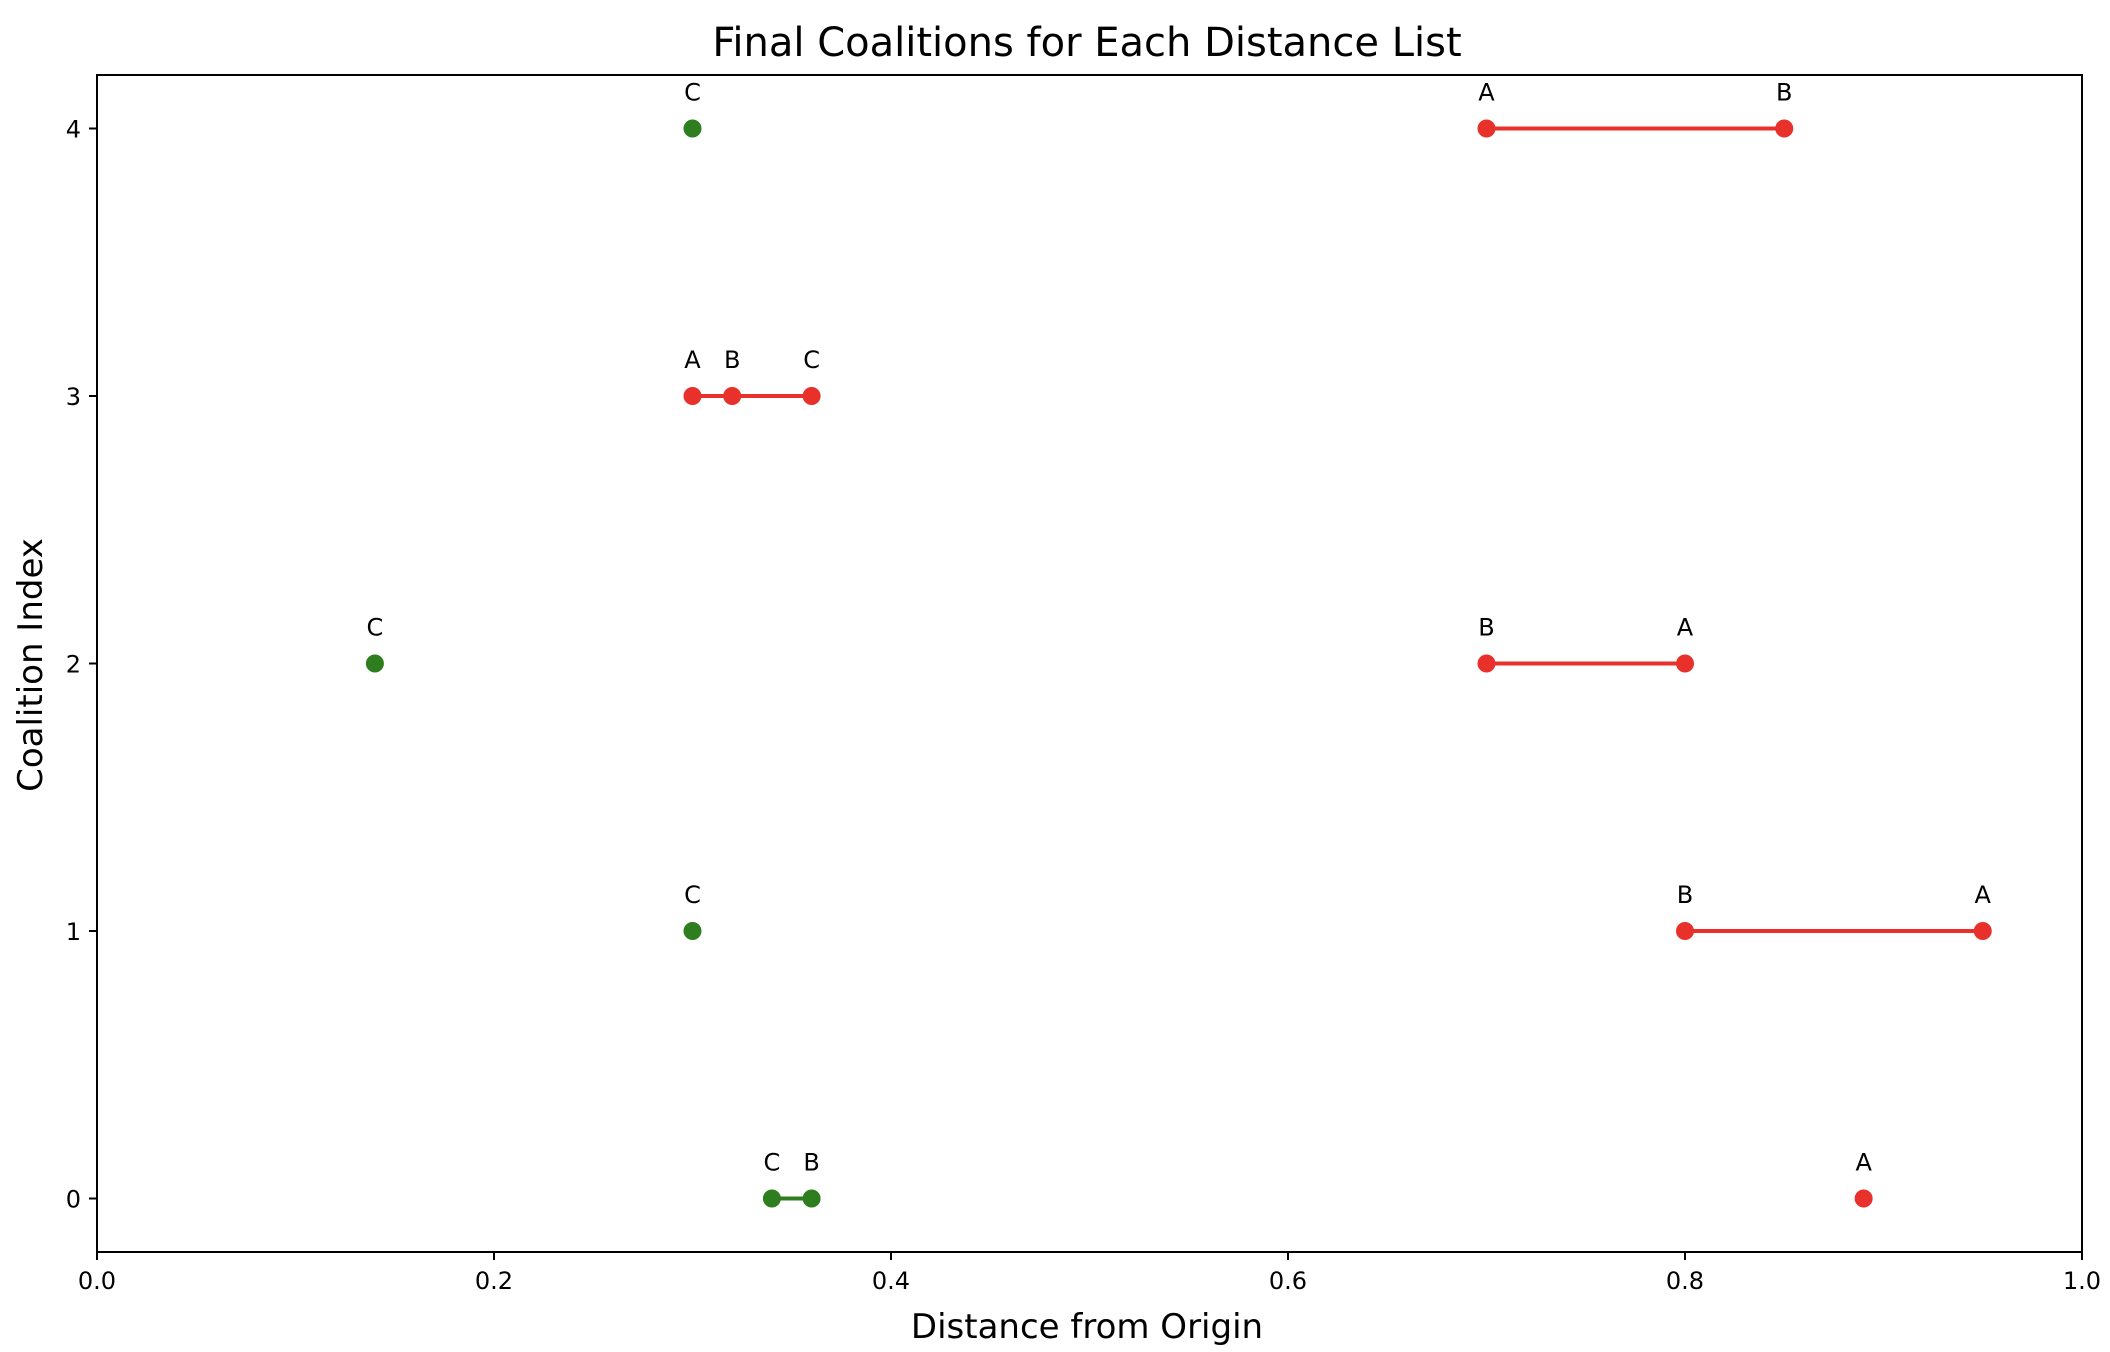 This screenshot has width=2110, height=1352. What do you see at coordinates (31, 665) in the screenshot?
I see `y-axis-label: Coalition Index` at bounding box center [31, 665].